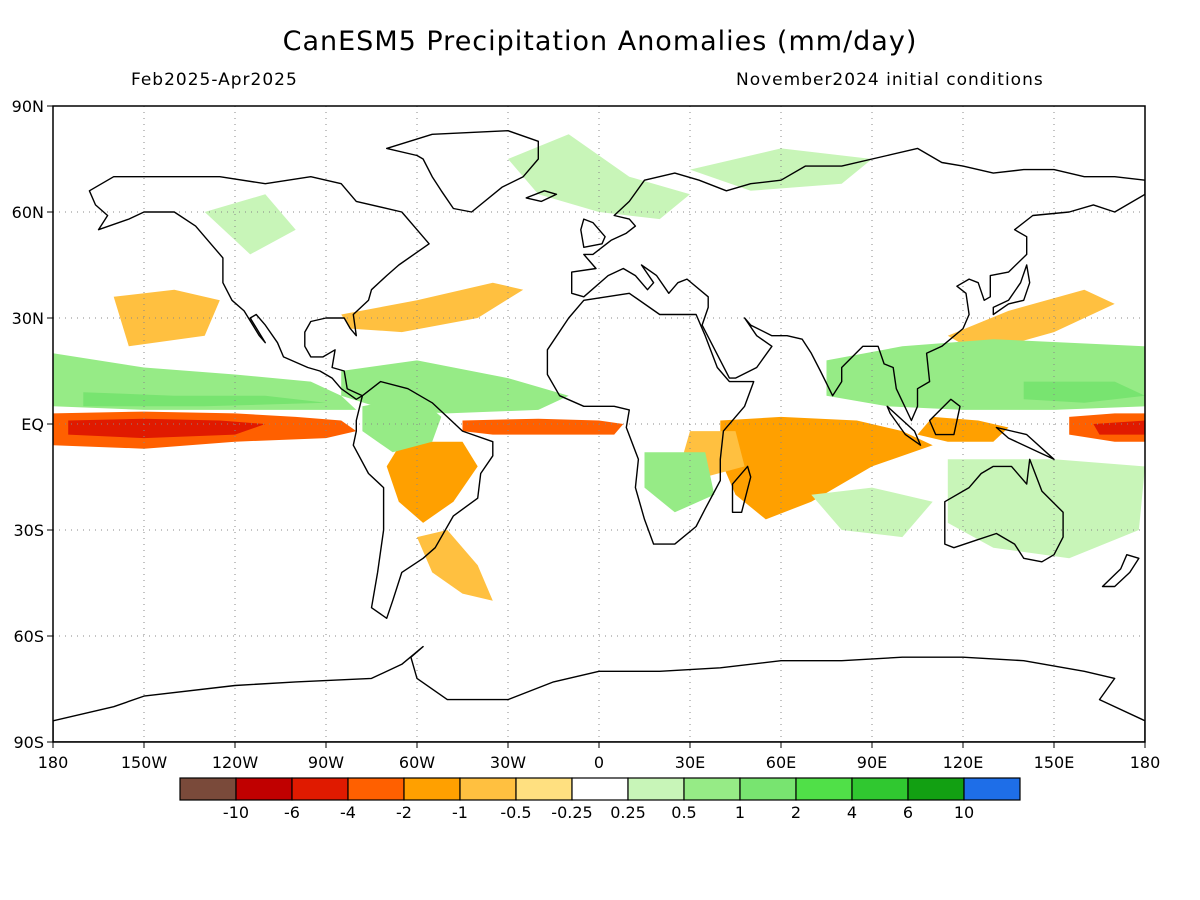 The height and width of the screenshot is (900, 1200). I want to click on lon-label: 60E, so click(781, 762).